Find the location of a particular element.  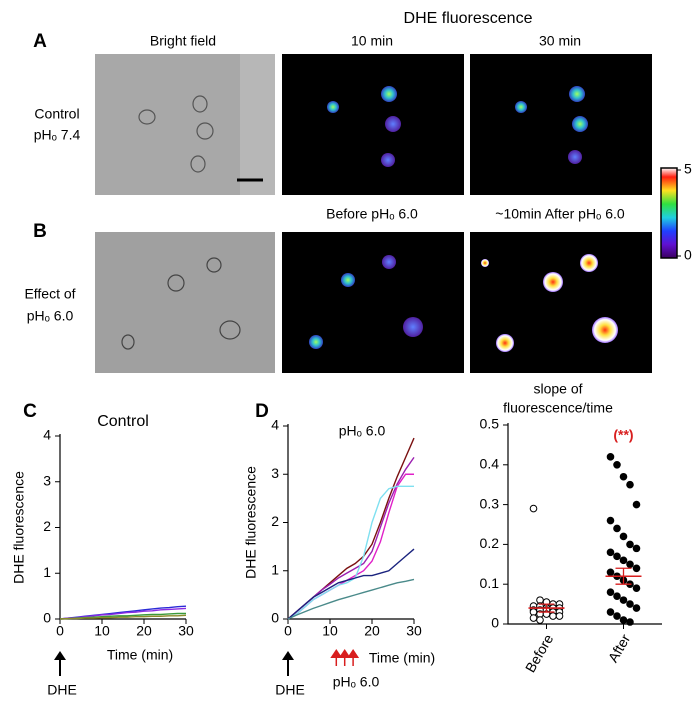

colorbar is located at coordinates (669, 213).